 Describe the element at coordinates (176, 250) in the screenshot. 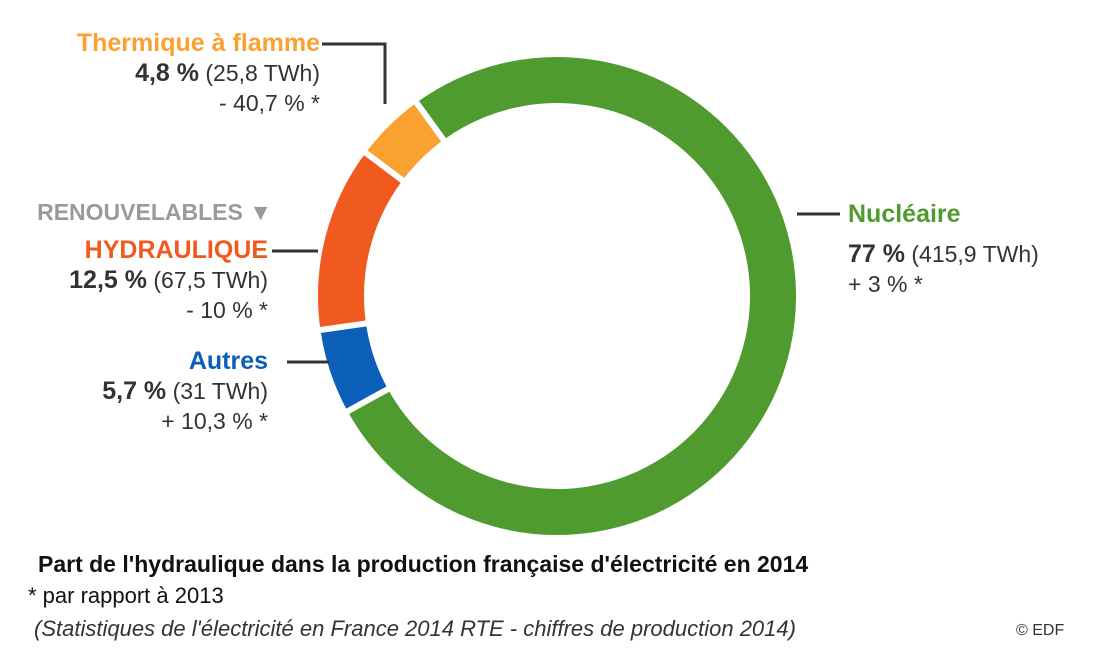

I see `slice-name-hydraulique: HYDRAULIQUE` at that location.